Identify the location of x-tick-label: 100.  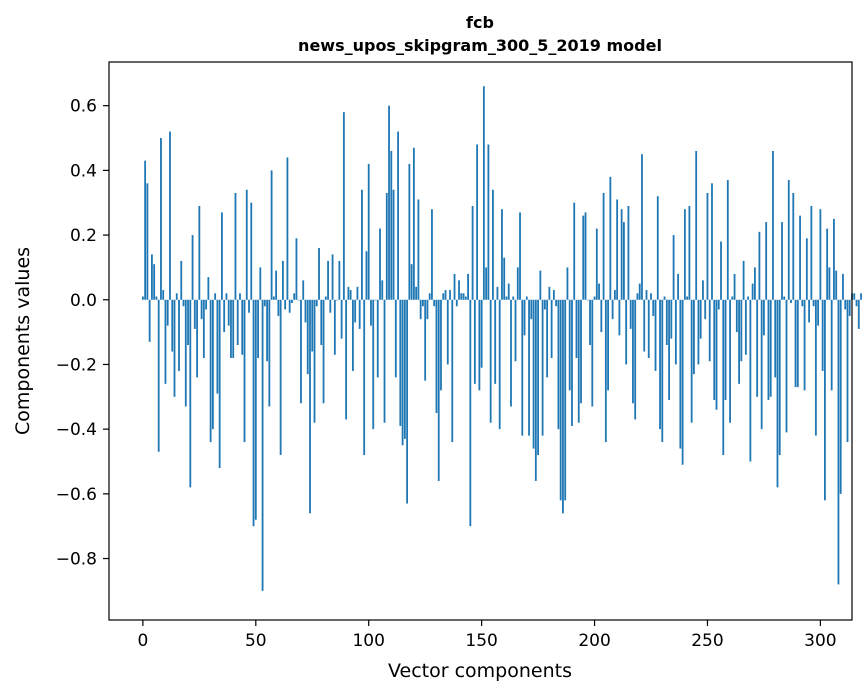
(368, 641).